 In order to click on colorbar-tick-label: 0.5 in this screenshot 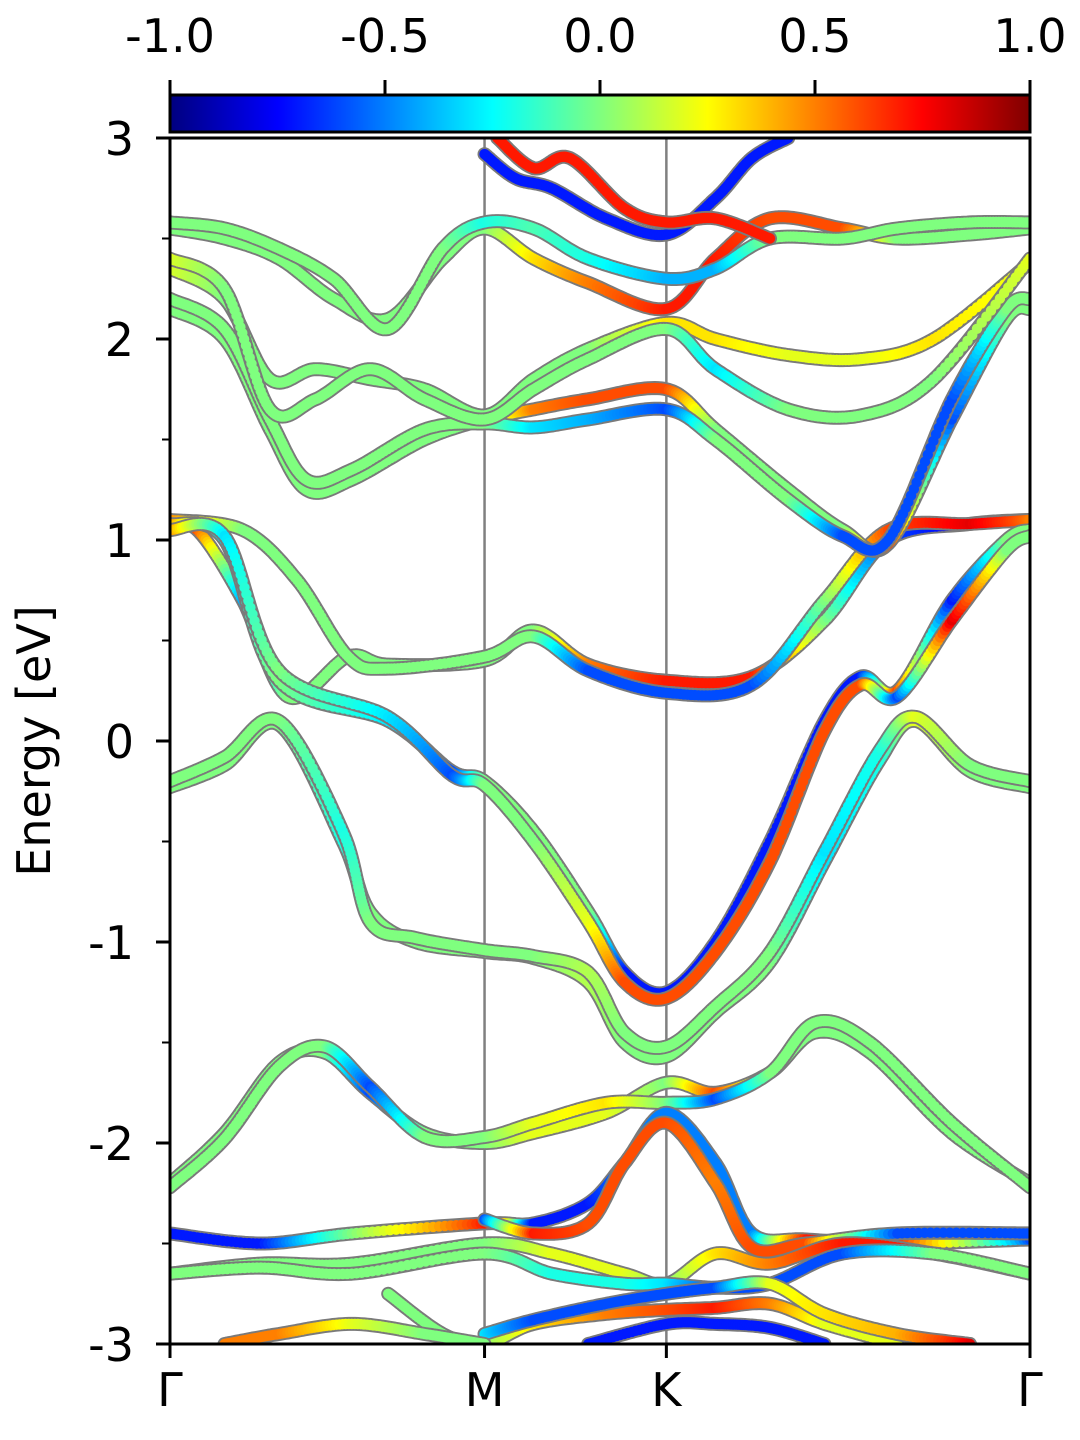, I will do `click(814, 36)`.